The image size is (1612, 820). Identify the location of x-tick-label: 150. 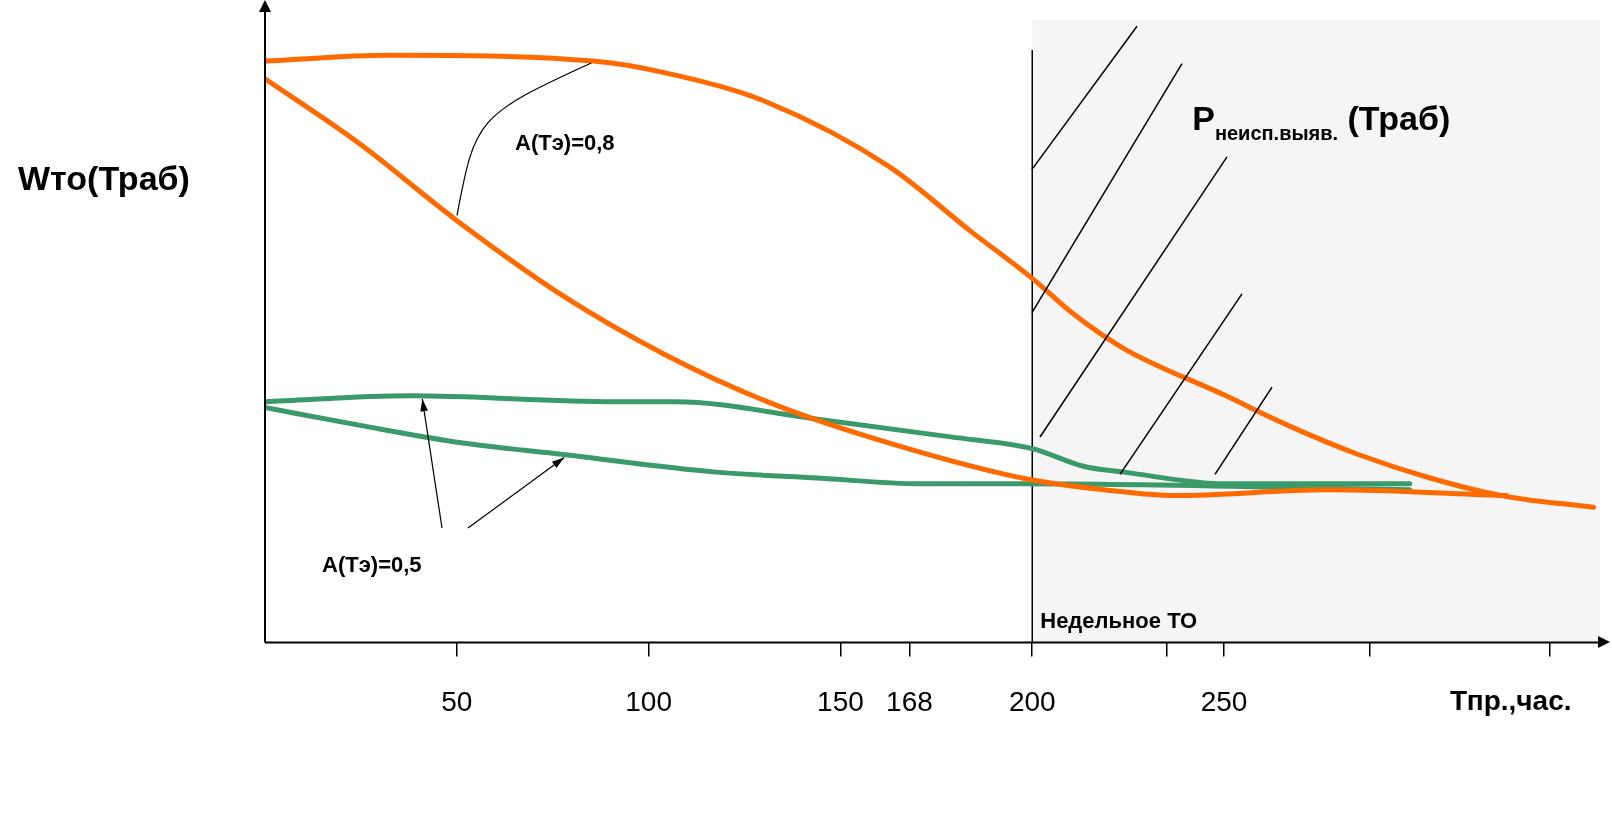
(840, 701).